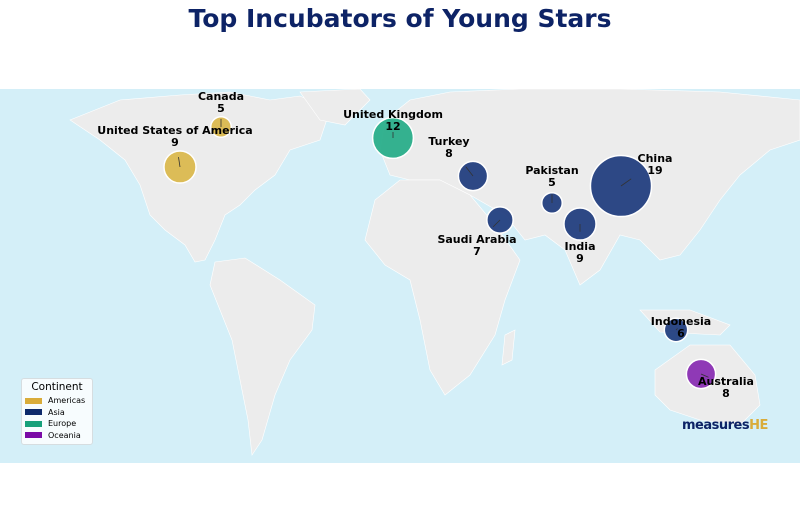 This screenshot has width=800, height=509. What do you see at coordinates (400, 18) in the screenshot?
I see `chart-title: Top Incubators of Young Stars` at bounding box center [400, 18].